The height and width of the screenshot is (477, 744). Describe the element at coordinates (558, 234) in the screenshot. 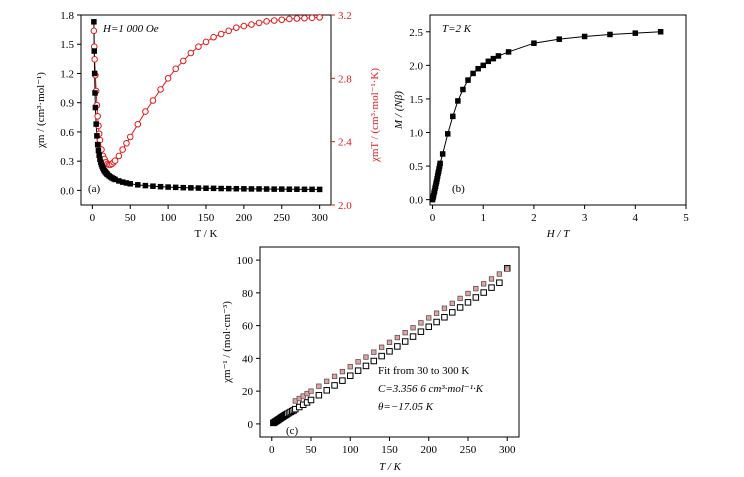

I see `panel-b-xlabel: H / T` at that location.